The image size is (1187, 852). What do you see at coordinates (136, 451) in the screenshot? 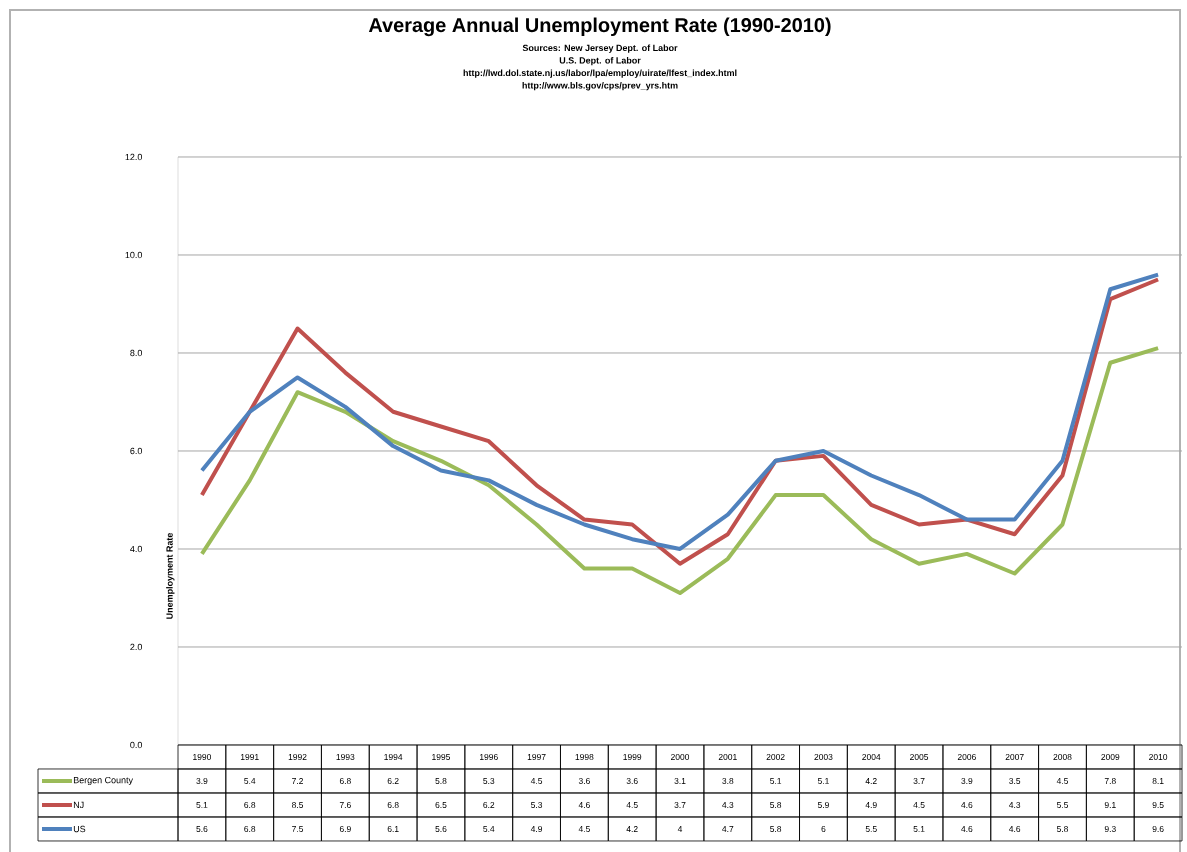
I see `y-tick-label: 6.0` at bounding box center [136, 451].